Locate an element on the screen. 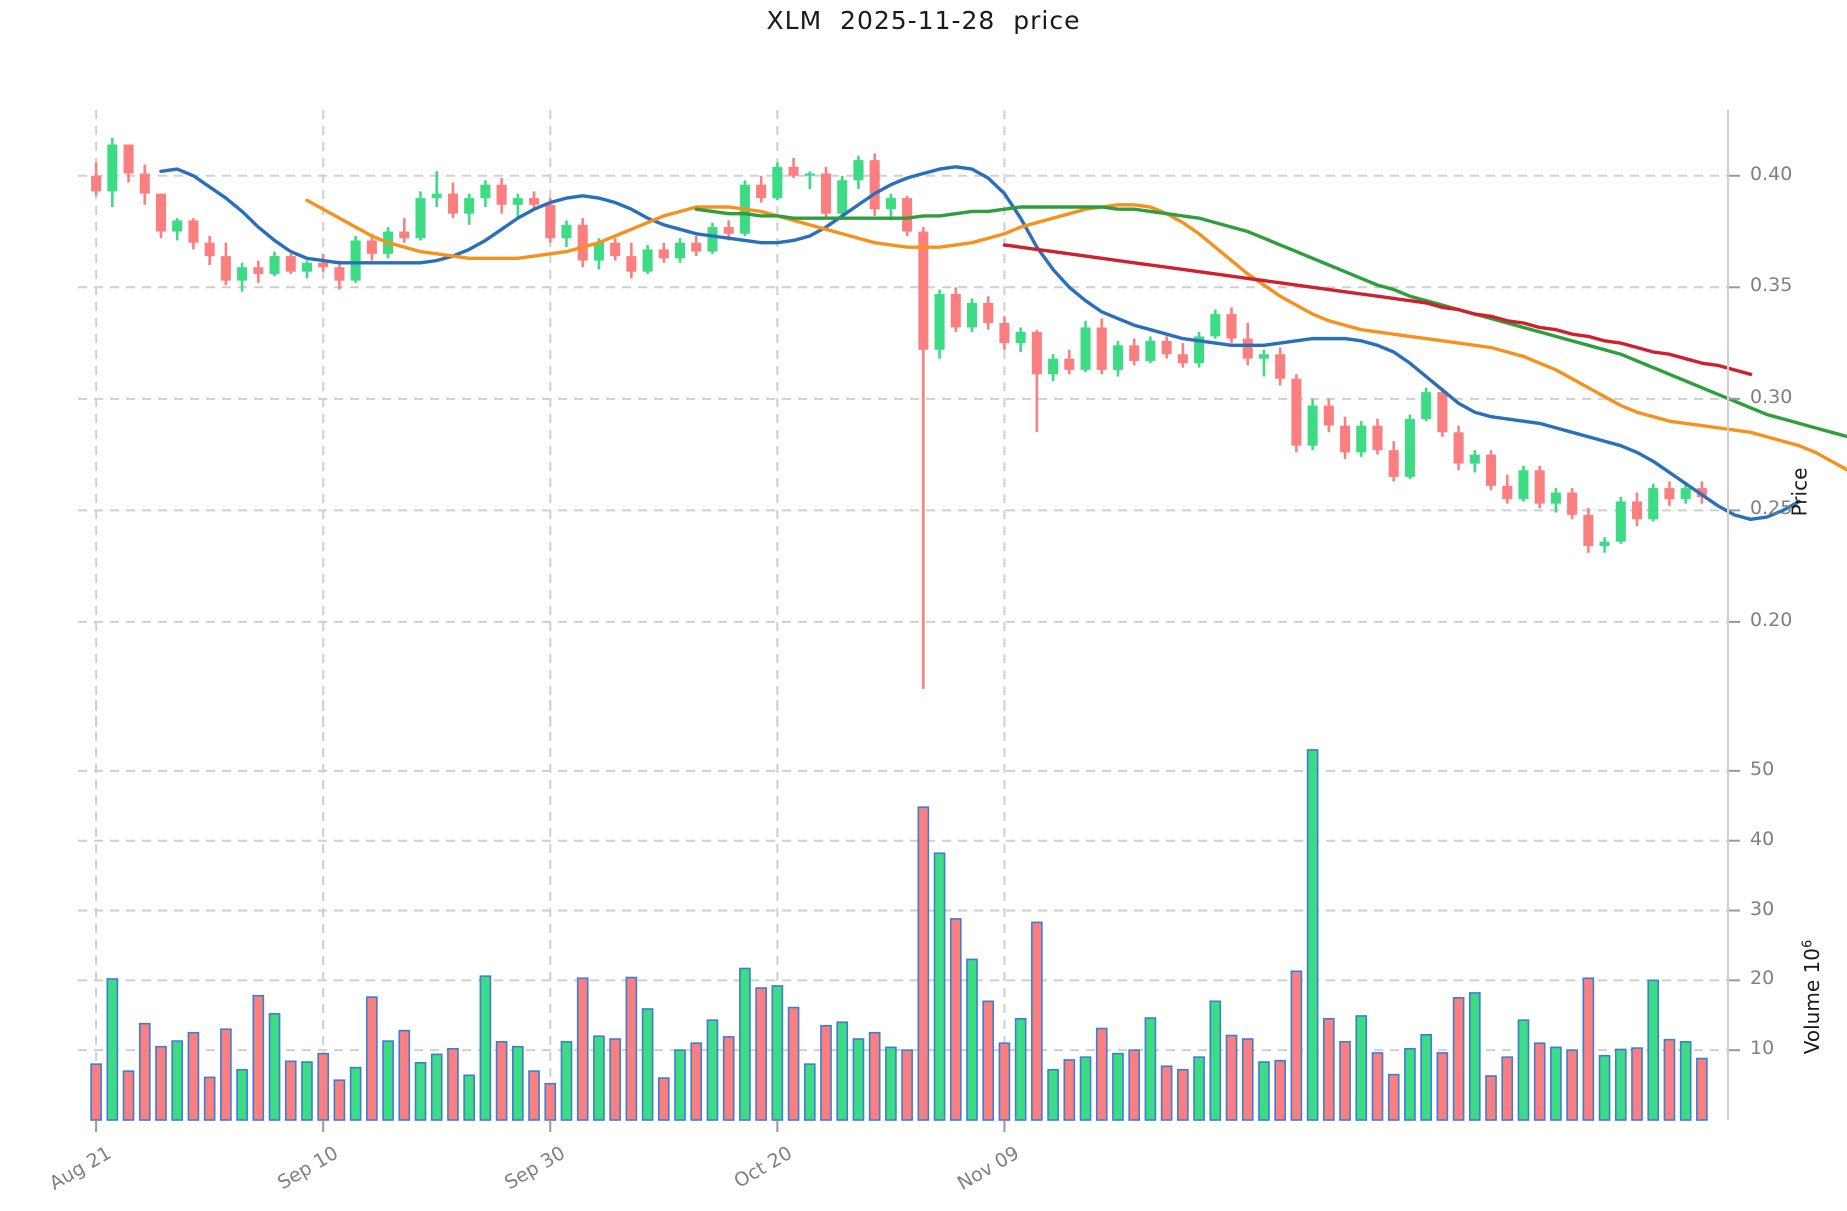 This screenshot has height=1211, width=1847. volume-tick-label: 10 is located at coordinates (1762, 1048).